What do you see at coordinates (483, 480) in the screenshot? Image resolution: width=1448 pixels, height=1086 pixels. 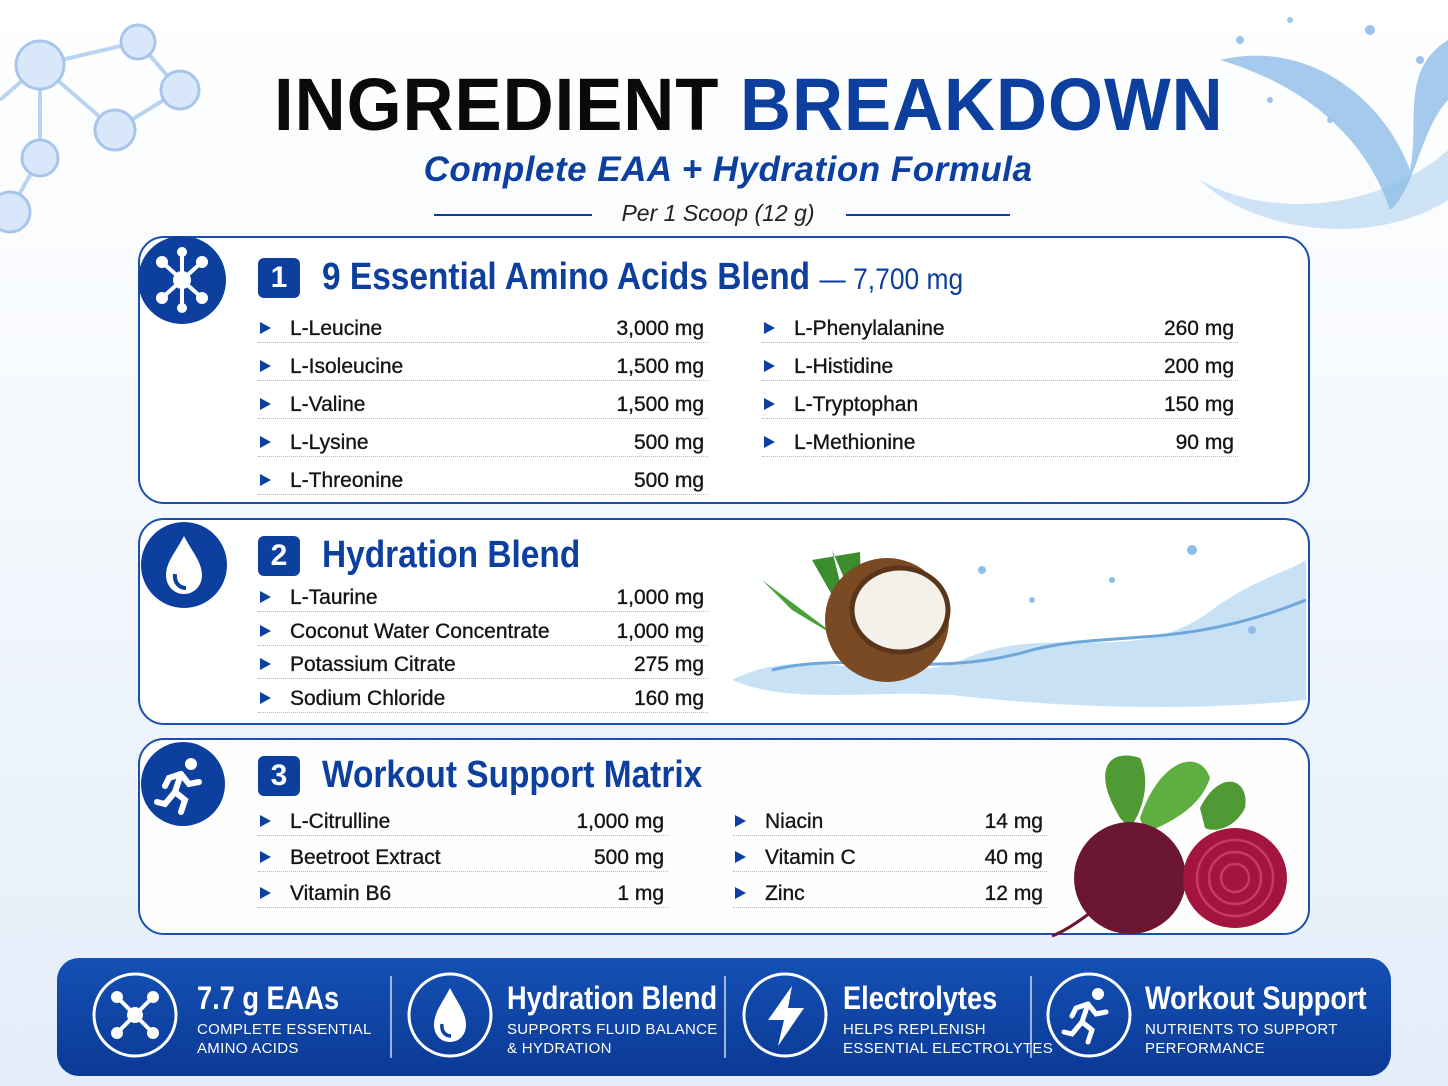 I see `ingredient-row: L-Threonine 500 mg` at bounding box center [483, 480].